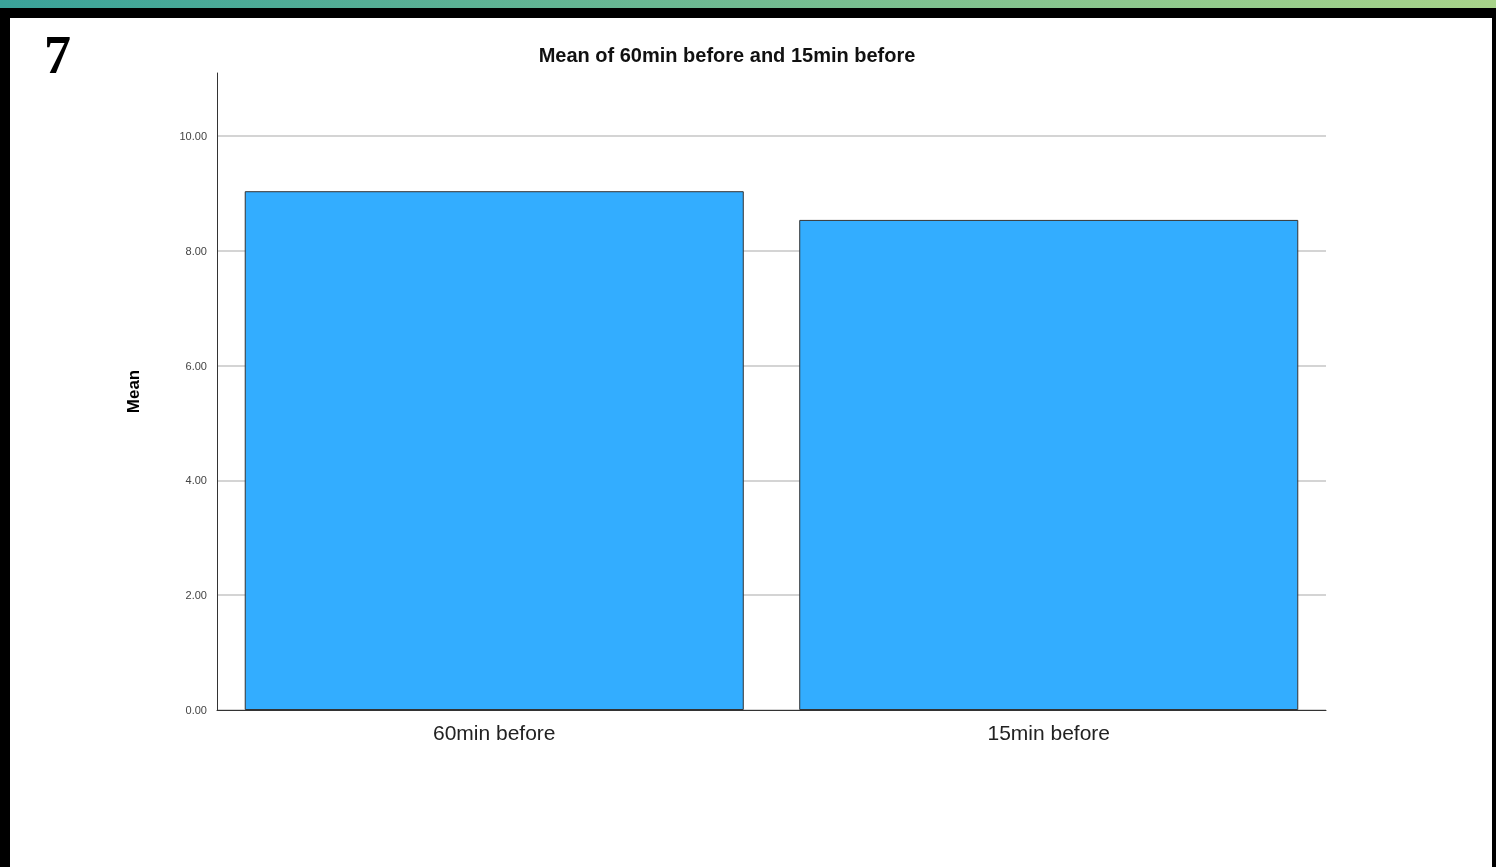  Describe the element at coordinates (196, 250) in the screenshot. I see `y-tick-label: 8.00` at that location.